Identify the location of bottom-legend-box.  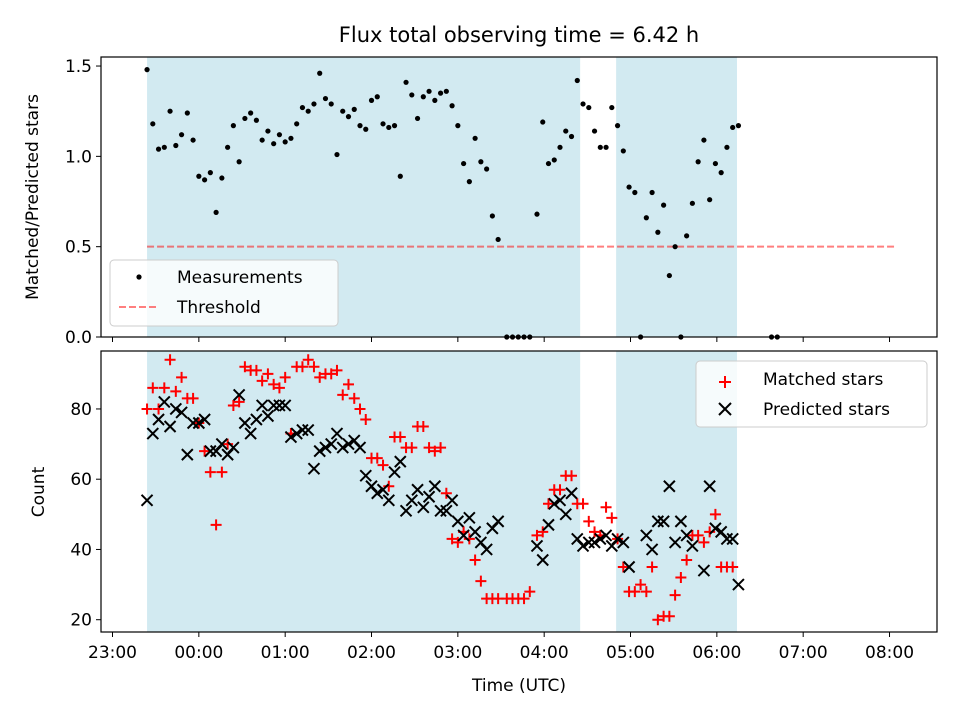
(811, 394).